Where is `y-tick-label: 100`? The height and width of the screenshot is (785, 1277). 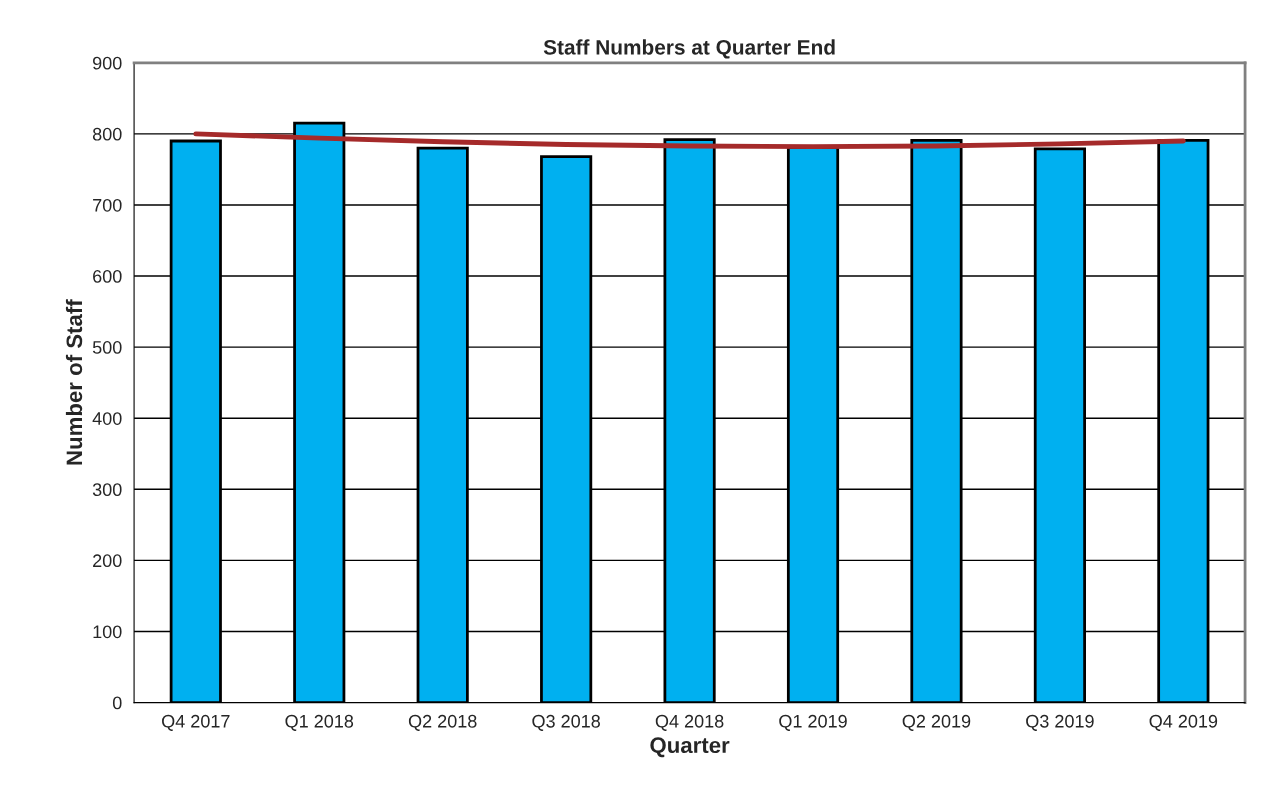 y-tick-label: 100 is located at coordinates (107, 632).